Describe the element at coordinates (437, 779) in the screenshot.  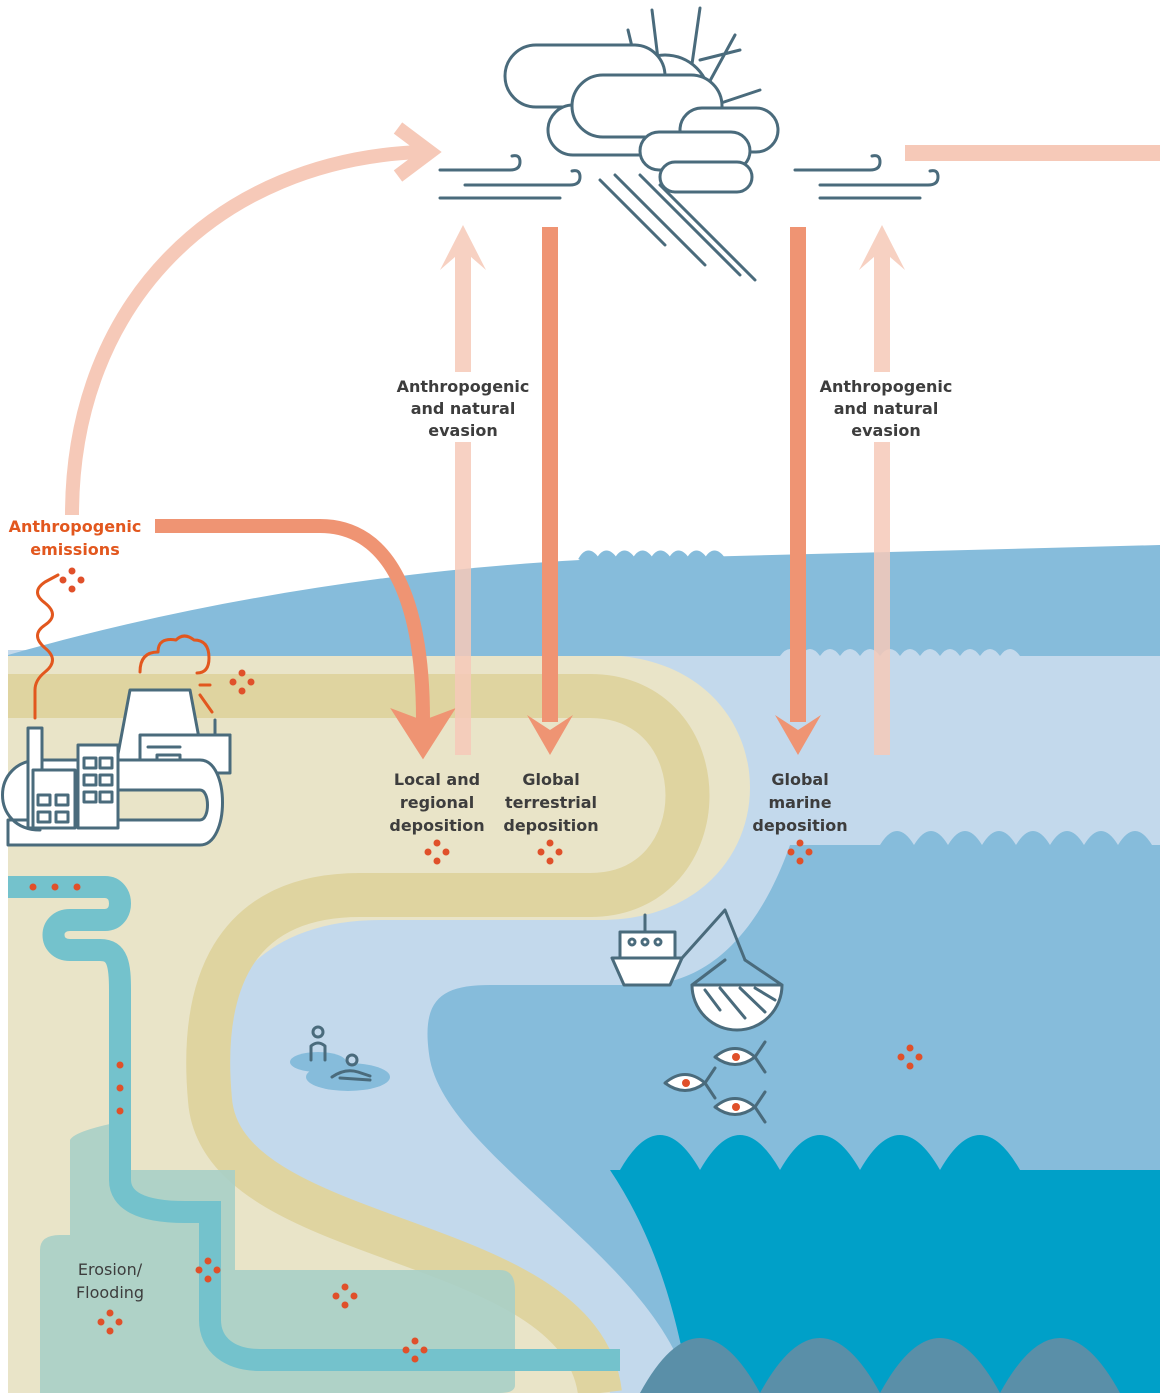
I see `label: Local and` at that location.